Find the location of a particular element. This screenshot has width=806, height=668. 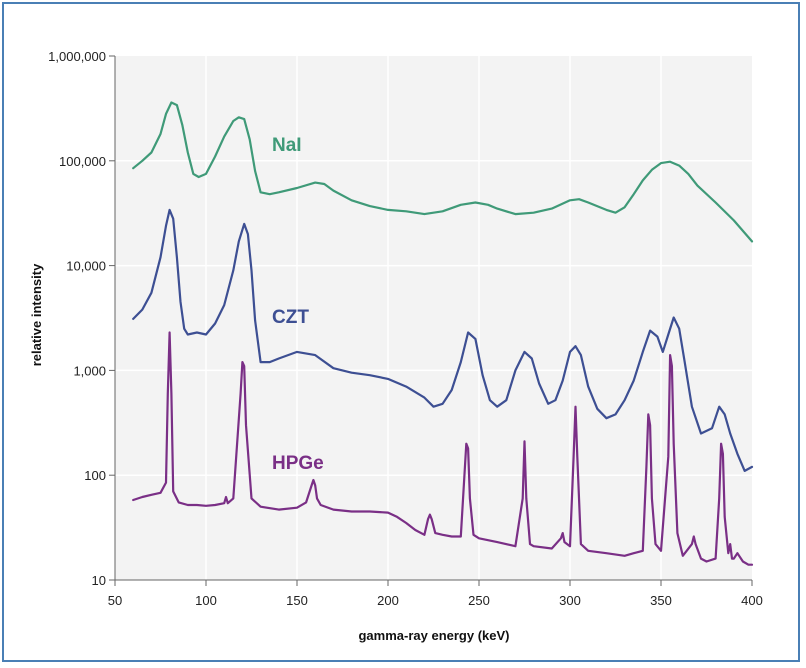

x-tick-label: 300 is located at coordinates (570, 600).